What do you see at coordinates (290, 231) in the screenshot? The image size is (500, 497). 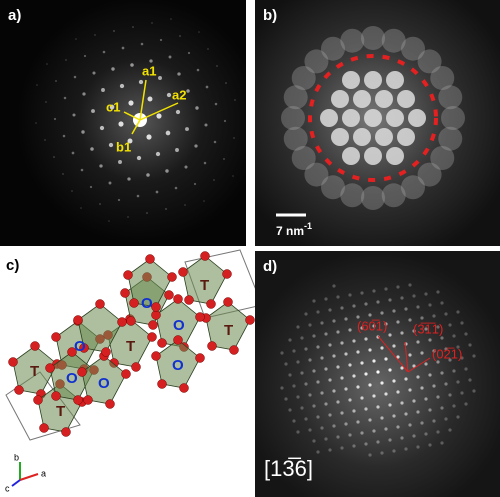 I see `scale-text: 7 nm` at bounding box center [290, 231].